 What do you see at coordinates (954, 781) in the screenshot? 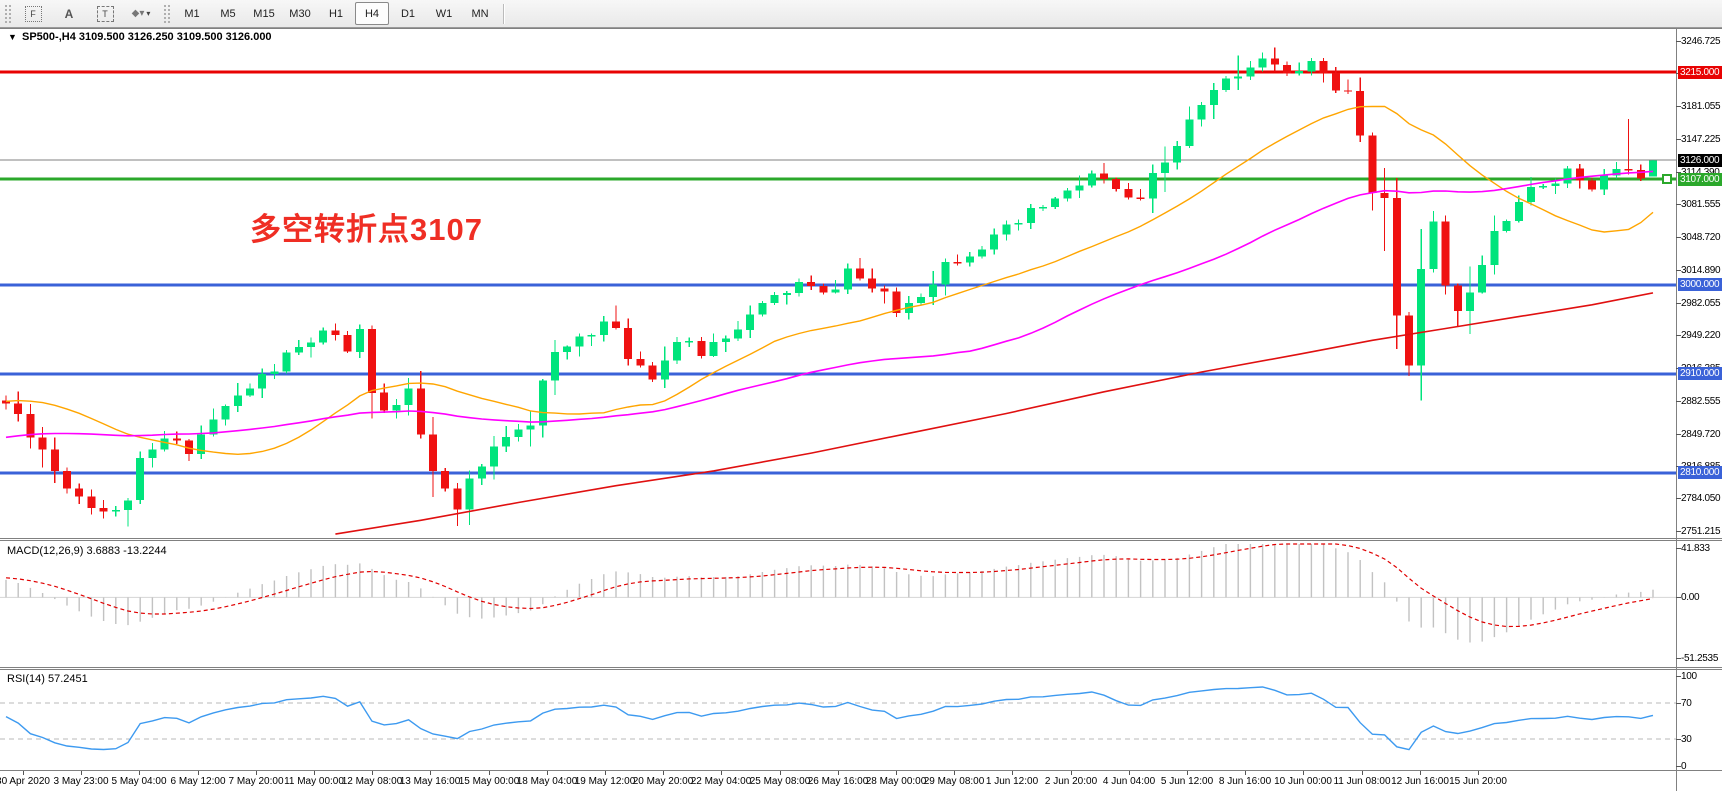
I see `time-axis-label: 29 May 08:00` at bounding box center [954, 781].